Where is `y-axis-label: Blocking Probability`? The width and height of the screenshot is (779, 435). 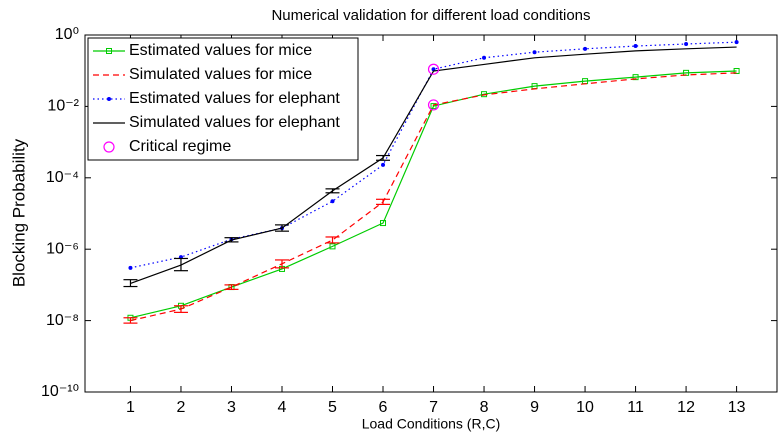 y-axis-label: Blocking Probability is located at coordinates (18, 212).